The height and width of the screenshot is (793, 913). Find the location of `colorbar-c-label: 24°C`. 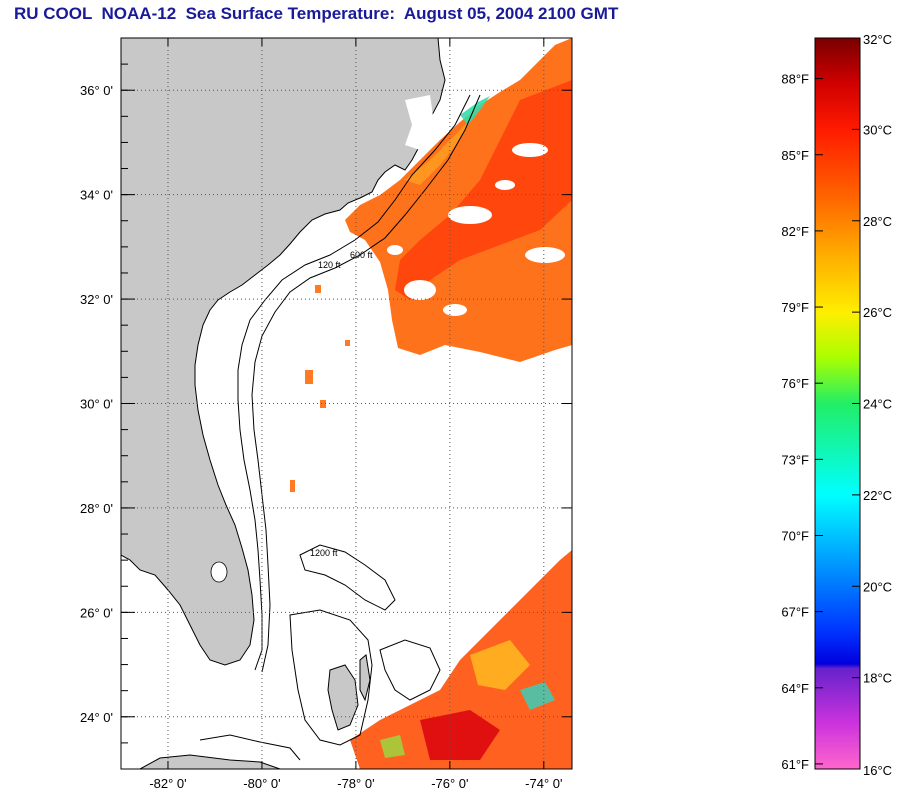

colorbar-c-label: 24°C is located at coordinates (877, 404).